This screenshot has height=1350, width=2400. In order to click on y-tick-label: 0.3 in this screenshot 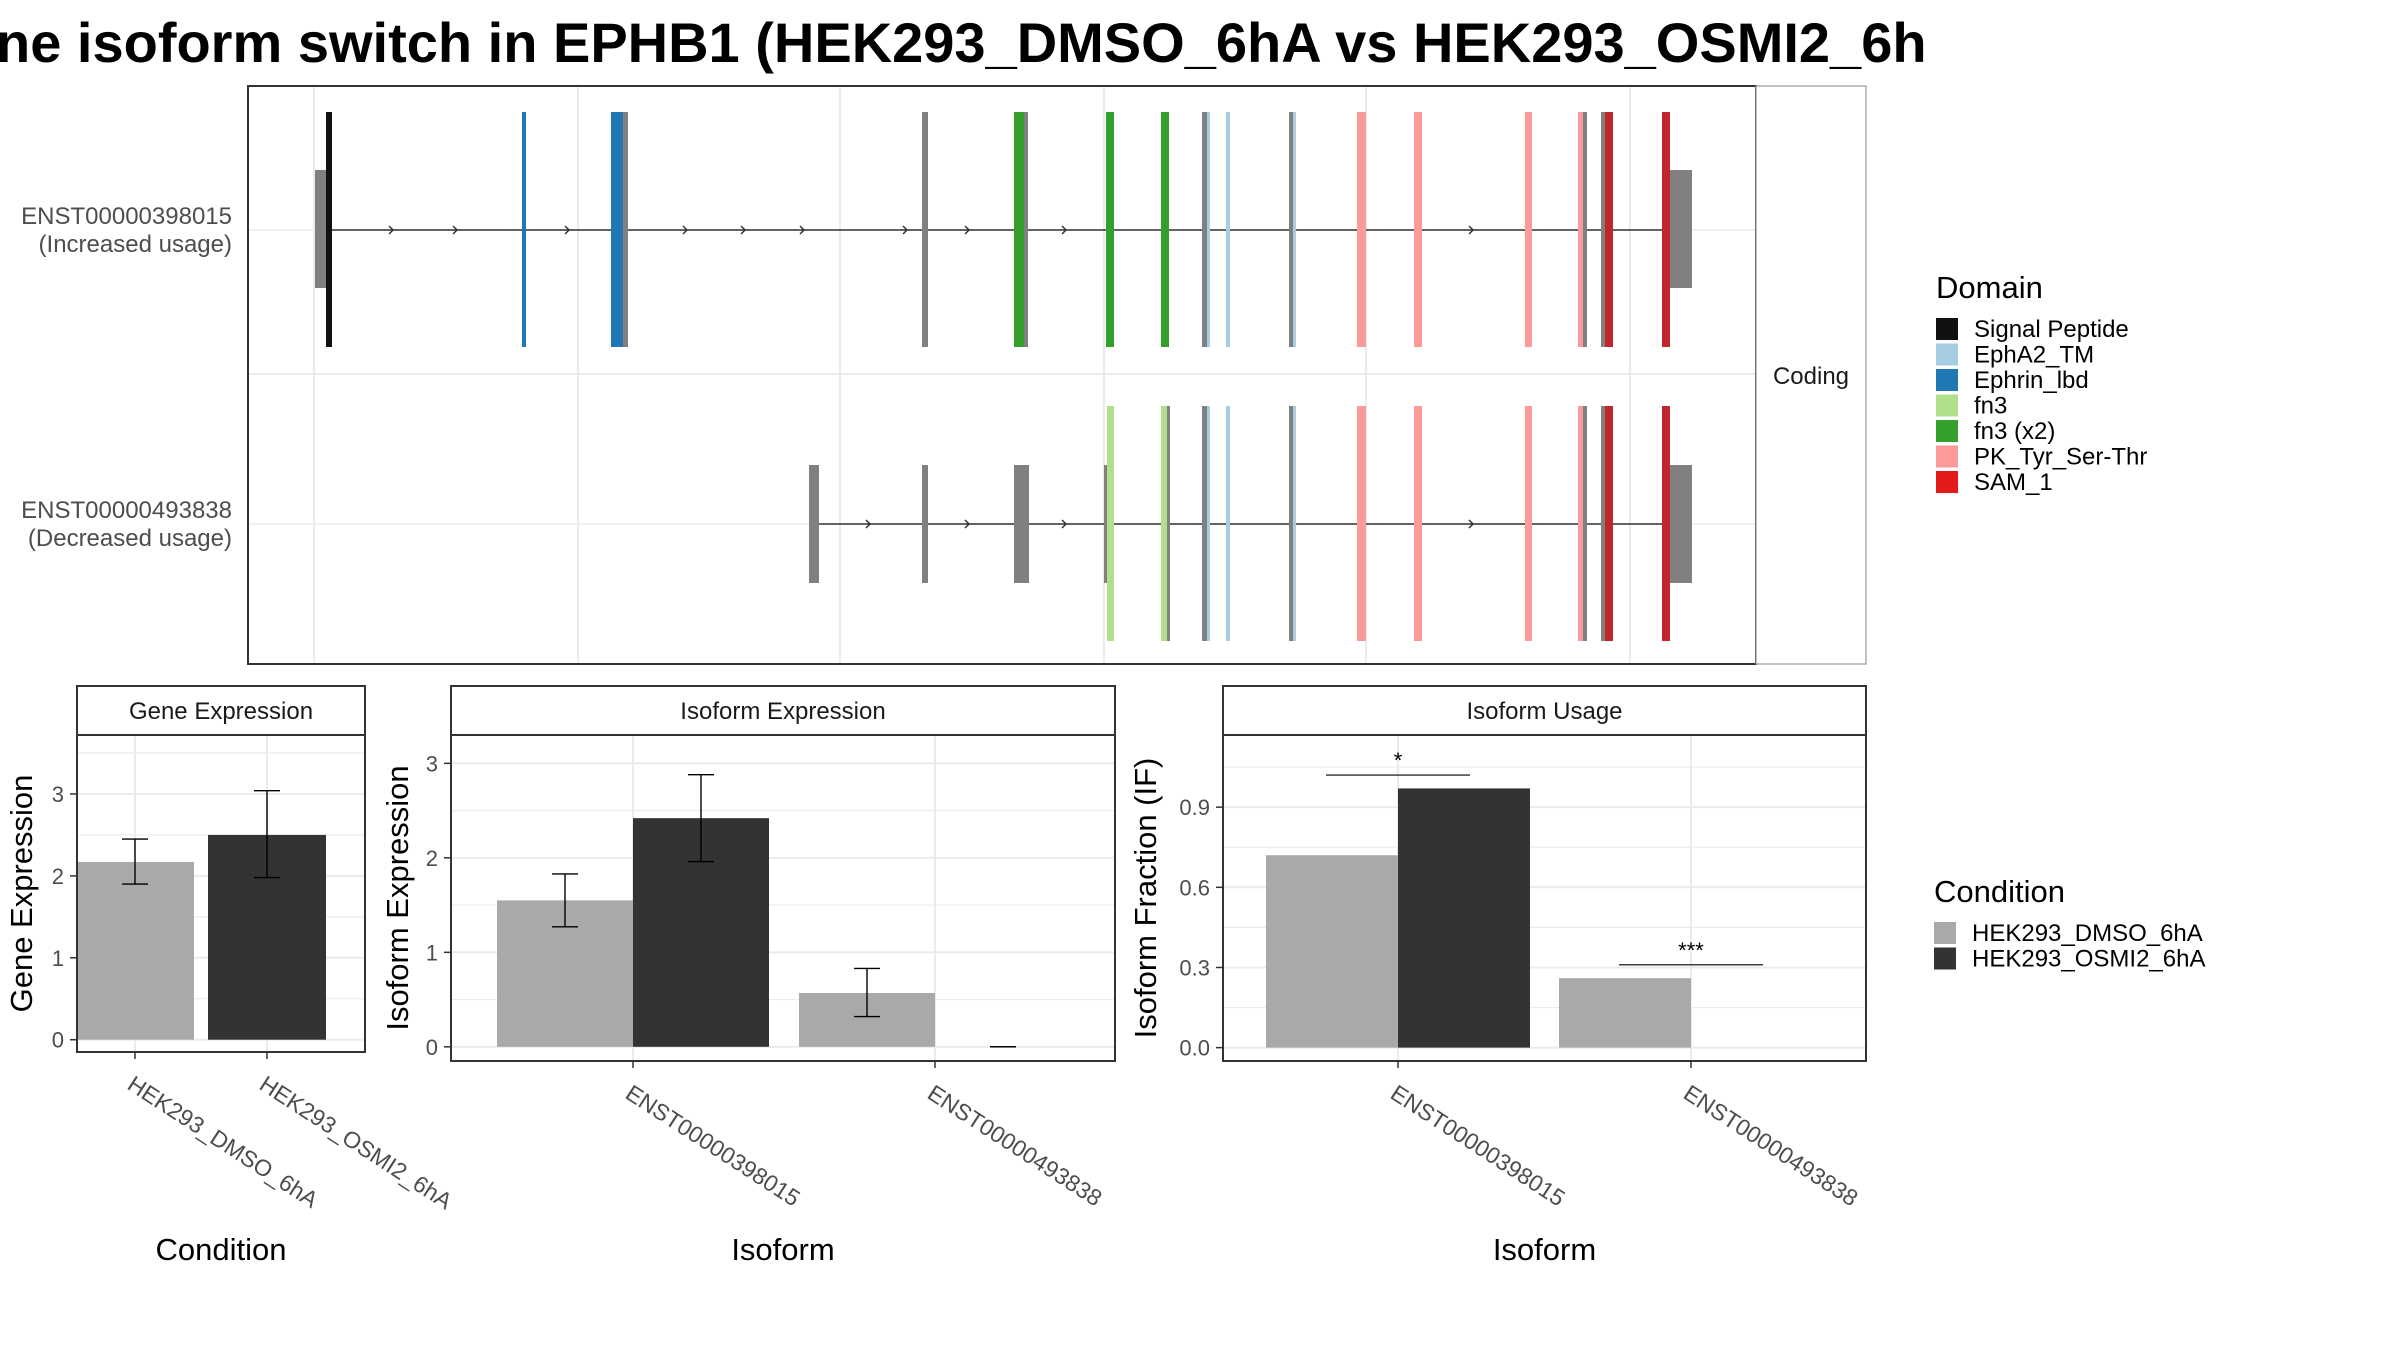, I will do `click(1194, 967)`.